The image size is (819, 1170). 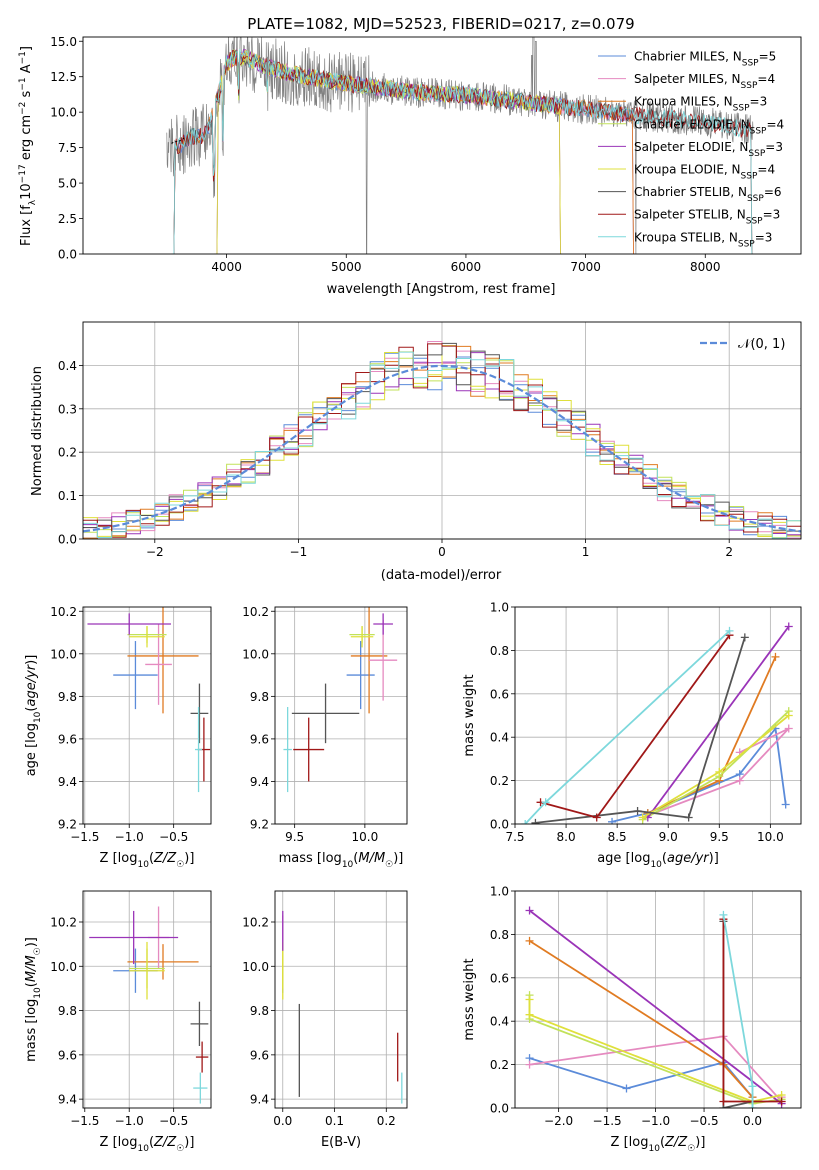 I want to click on x-tick-label: 7000, so click(x=585, y=267).